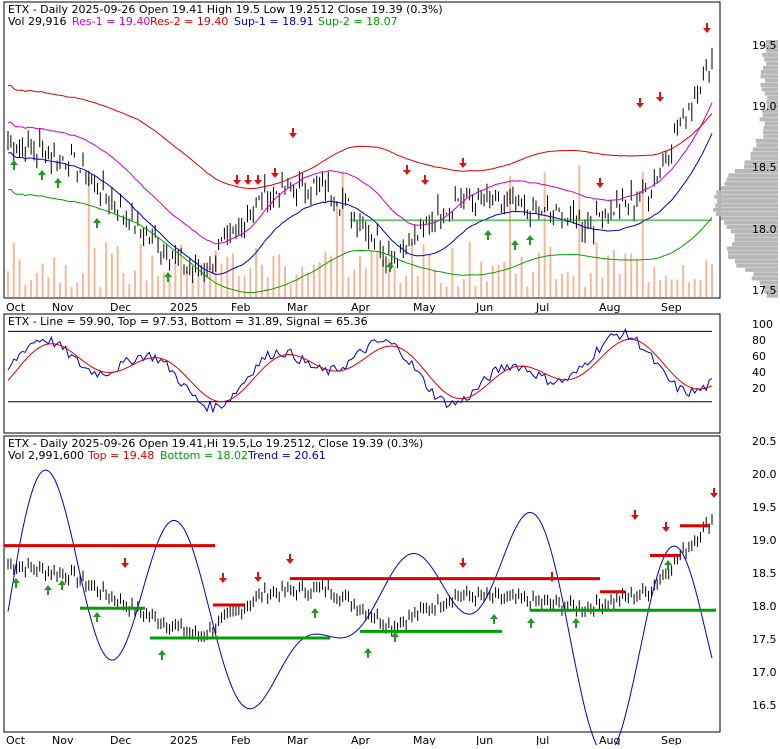 The width and height of the screenshot is (780, 749). I want to click on p3-ytick: 18.5, so click(764, 573).